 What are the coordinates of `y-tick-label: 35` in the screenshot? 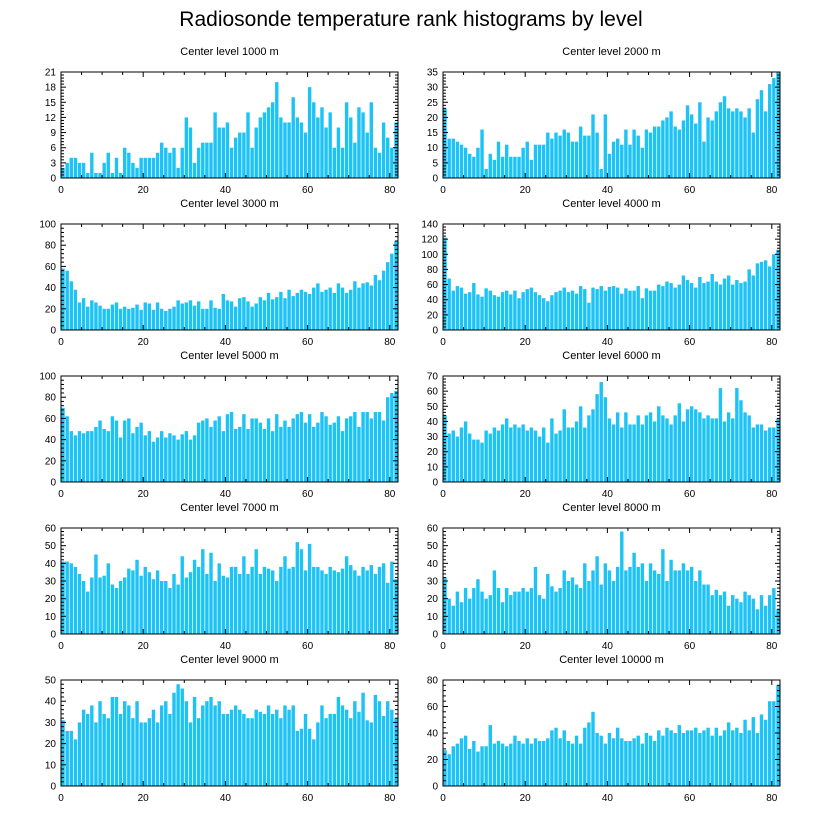 It's located at (433, 73).